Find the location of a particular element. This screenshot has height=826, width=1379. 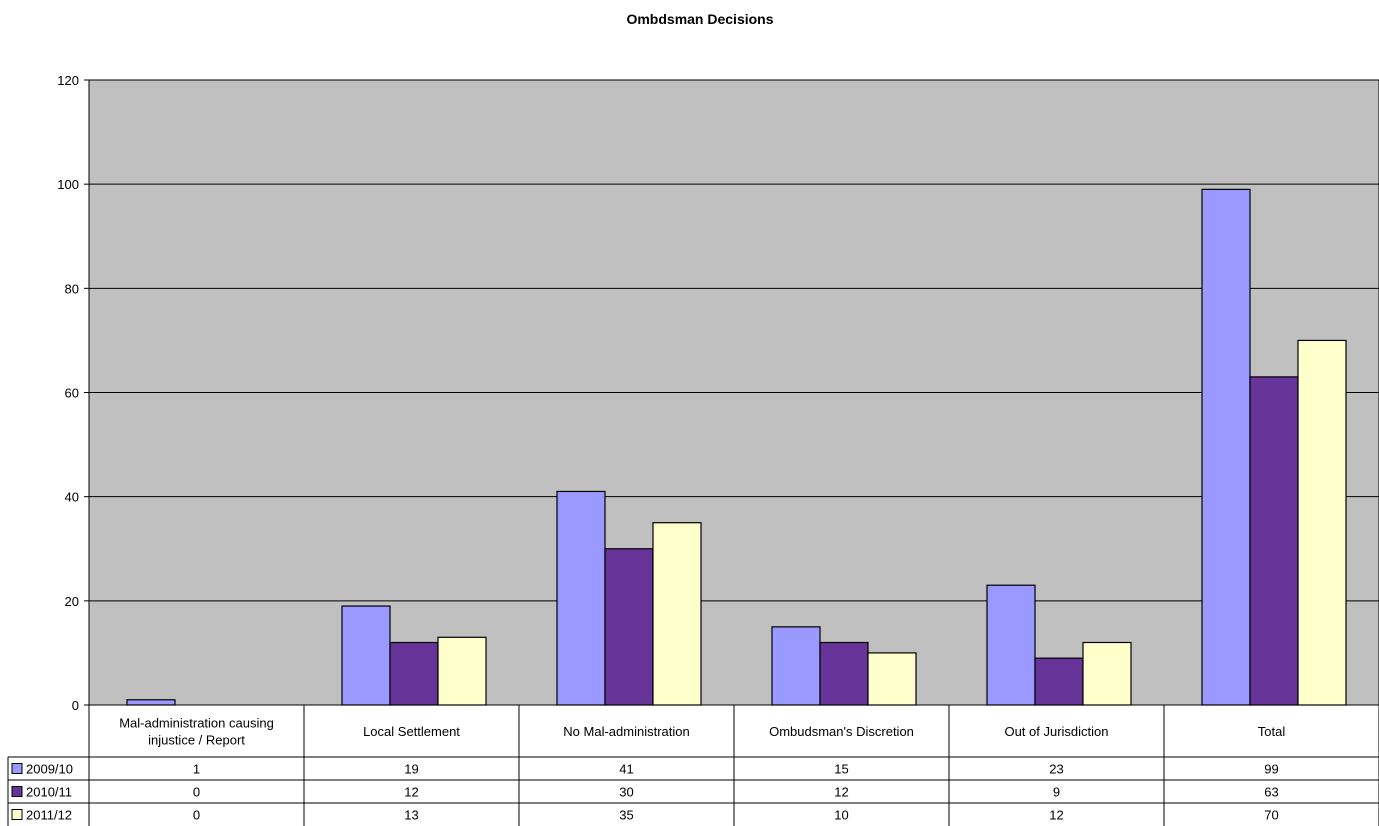

legend-label: 2011/12 is located at coordinates (49, 815).